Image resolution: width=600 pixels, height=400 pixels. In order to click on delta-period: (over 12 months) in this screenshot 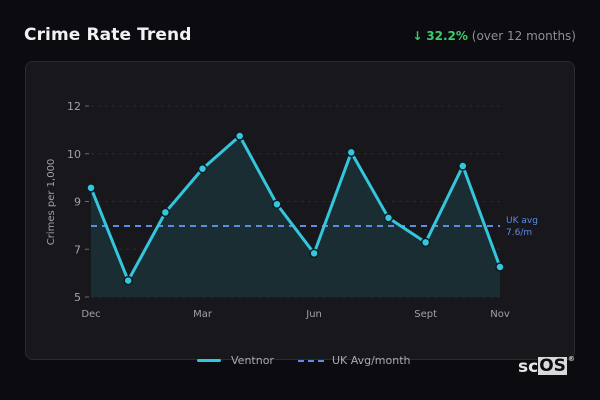, I will do `click(523, 36)`.